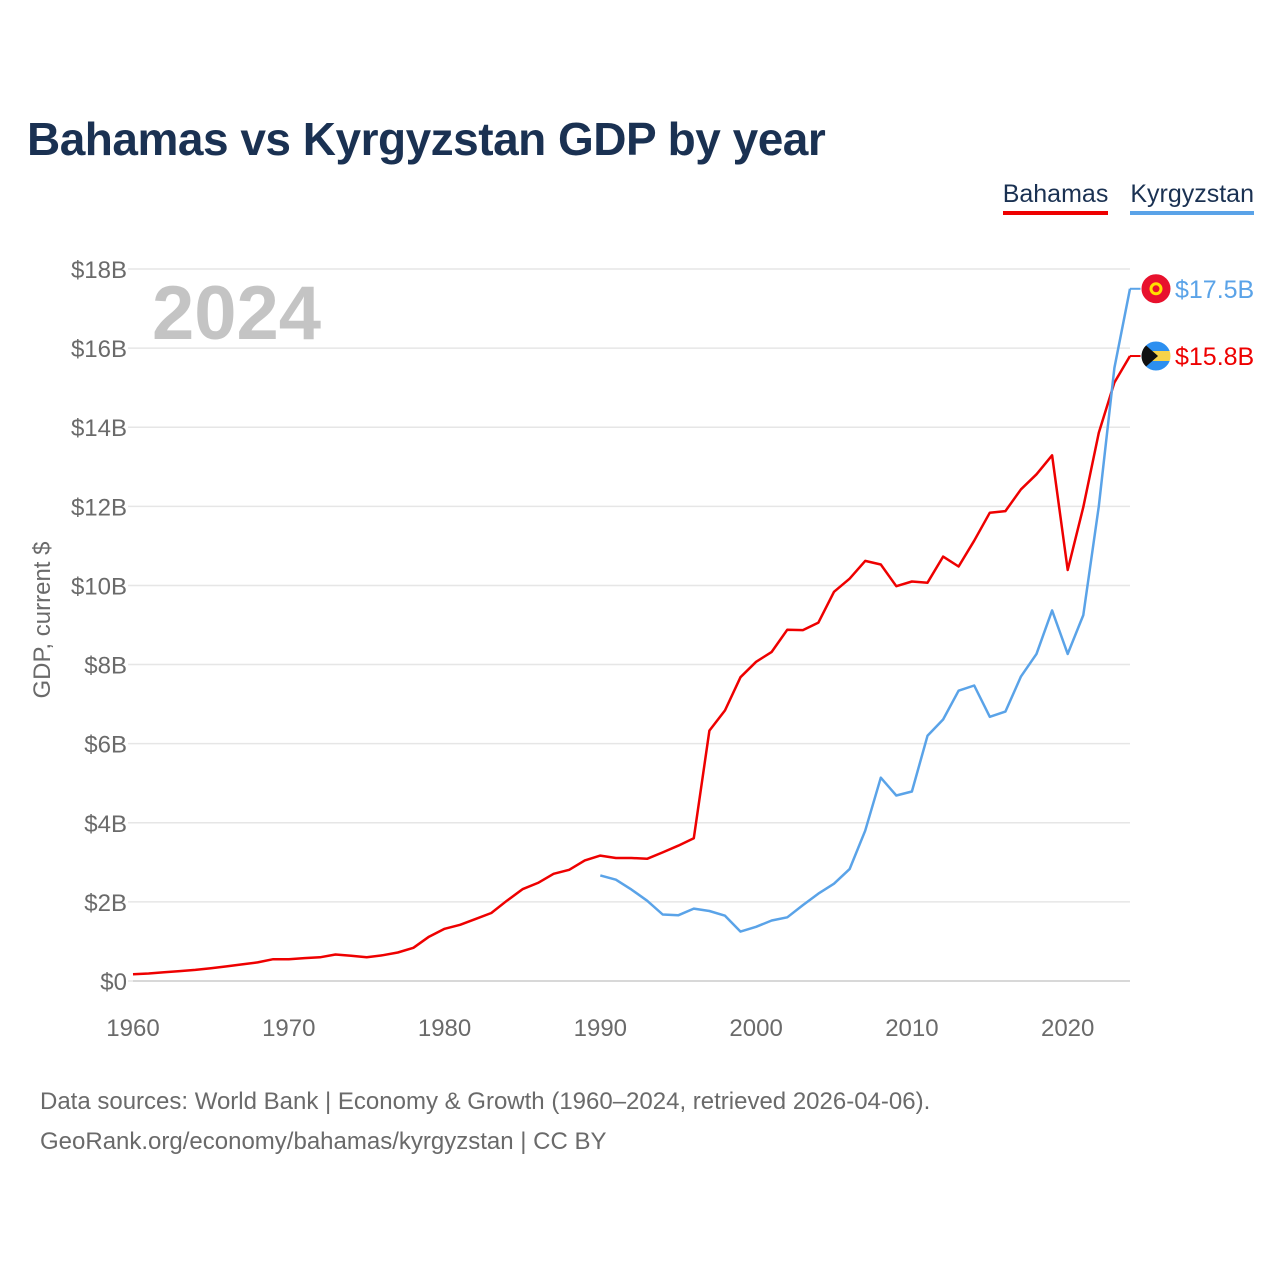  I want to click on x-tick-label: 2020, so click(1067, 1028).